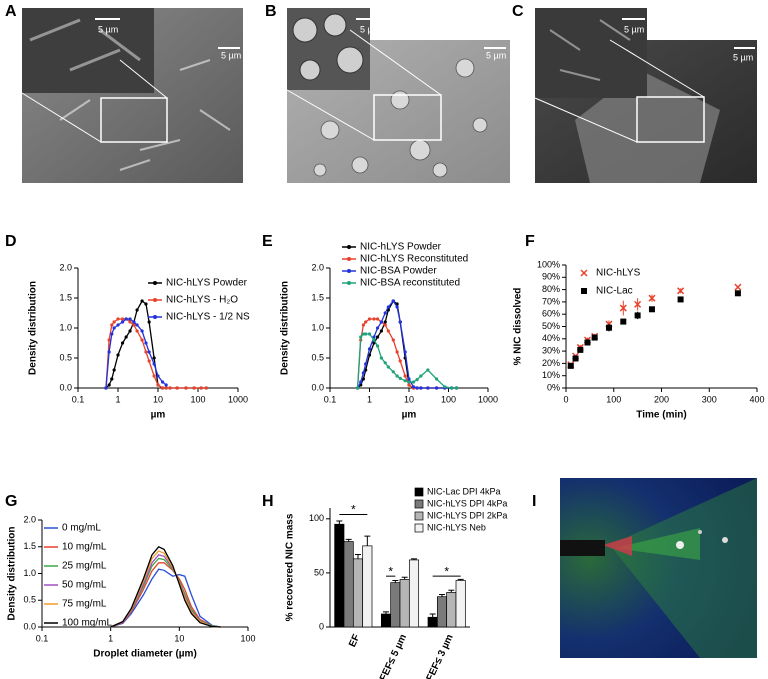 The image size is (768, 679). I want to click on significance-star: *, so click(390, 571).